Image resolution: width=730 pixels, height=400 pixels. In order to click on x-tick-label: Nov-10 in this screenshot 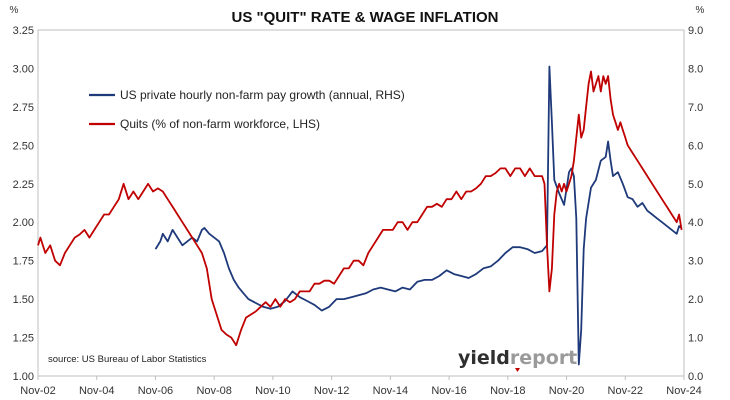, I will do `click(272, 391)`.